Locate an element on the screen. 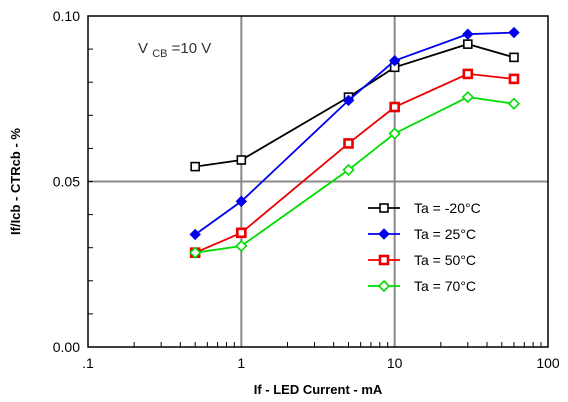  legend-label: Ta = -20°C is located at coordinates (447, 208).